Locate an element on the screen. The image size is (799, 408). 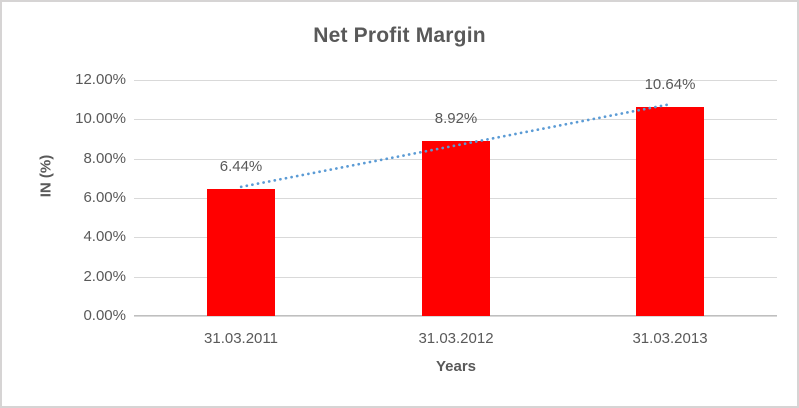
y-tick-label: 2.00% is located at coordinates (104, 276).